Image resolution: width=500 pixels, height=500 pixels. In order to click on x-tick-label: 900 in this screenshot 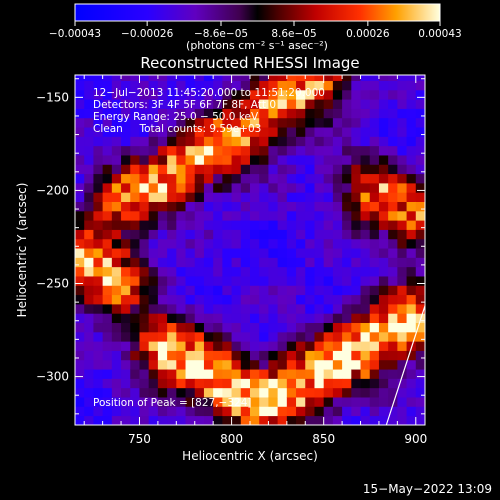, I will do `click(415, 439)`.